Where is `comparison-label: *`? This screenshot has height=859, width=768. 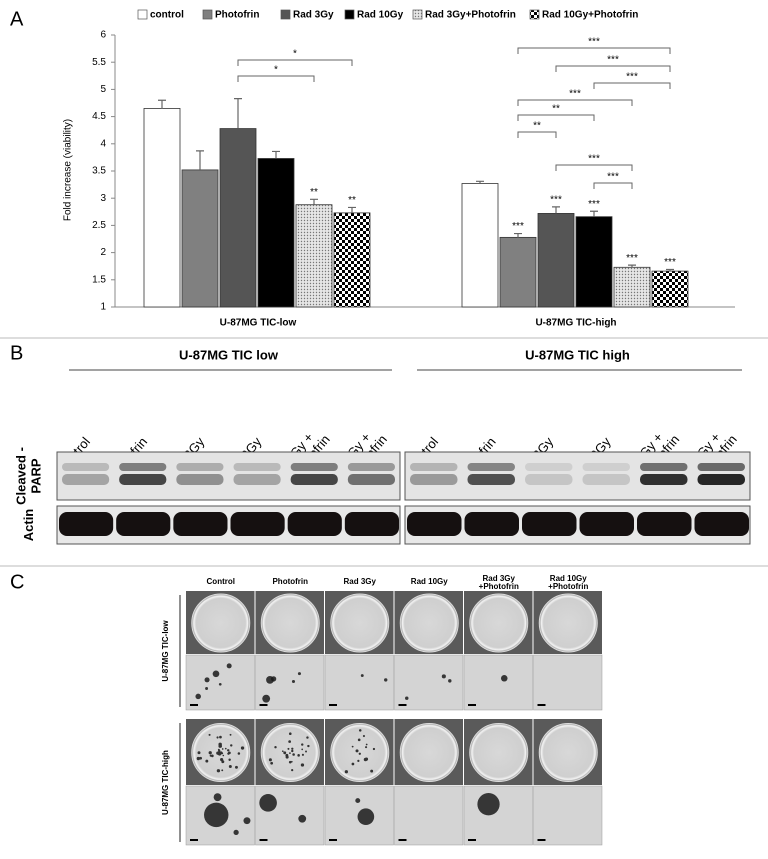 comparison-label: * is located at coordinates (276, 70).